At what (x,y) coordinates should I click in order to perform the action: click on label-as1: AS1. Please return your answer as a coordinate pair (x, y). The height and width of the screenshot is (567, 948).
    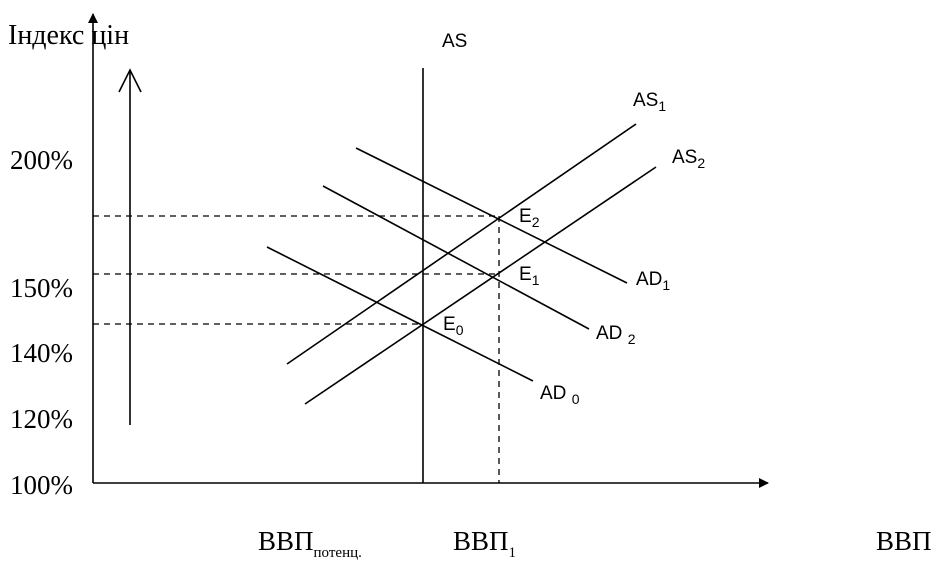
    Looking at the image, I should click on (649, 102).